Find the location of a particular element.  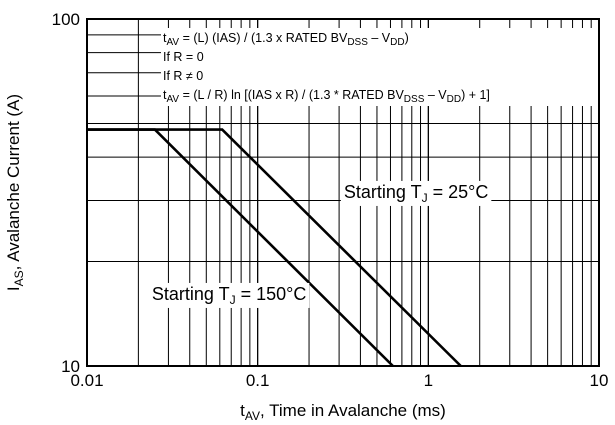

annotation-line: If R ≠ 0 is located at coordinates (183, 76).